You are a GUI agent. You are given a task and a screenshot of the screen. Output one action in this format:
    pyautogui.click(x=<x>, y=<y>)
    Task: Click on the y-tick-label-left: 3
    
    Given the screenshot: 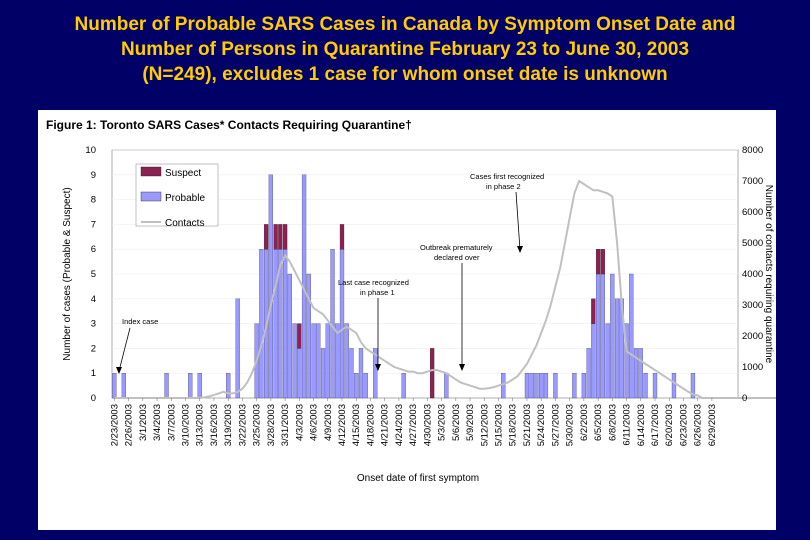 What is the action you would take?
    pyautogui.click(x=93, y=324)
    